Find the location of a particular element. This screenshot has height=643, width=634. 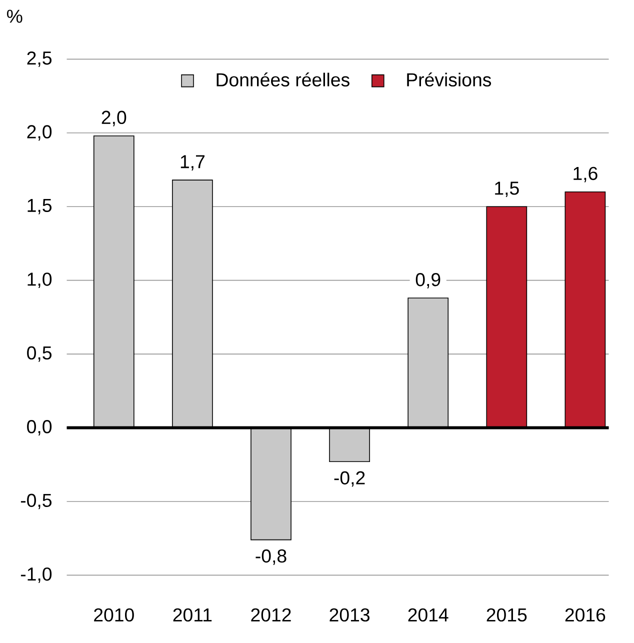

y-tick-label: 2,5 is located at coordinates (39, 59).